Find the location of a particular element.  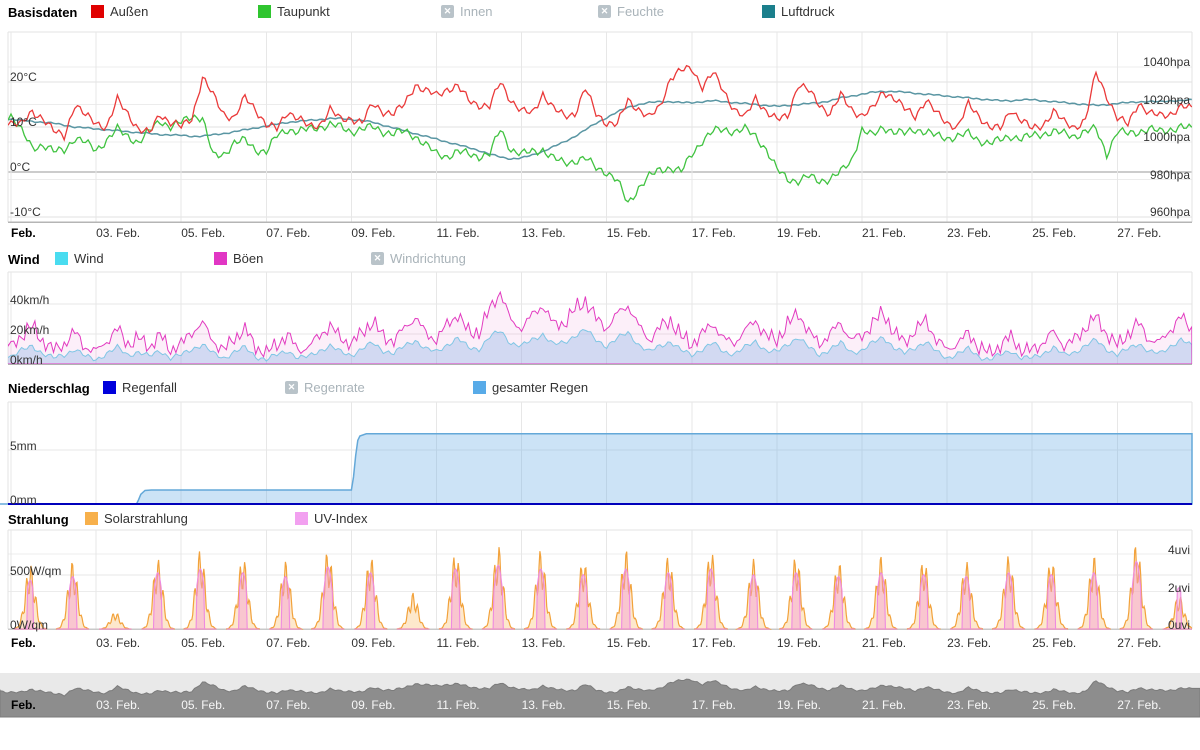

taupunkt-series-swatch is located at coordinates (264, 11).